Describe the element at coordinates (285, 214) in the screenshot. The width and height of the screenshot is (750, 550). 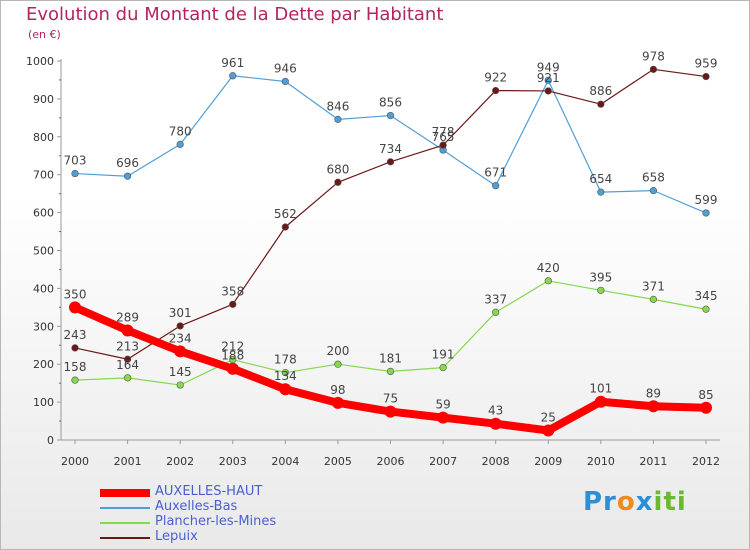
I see `data-label: 562` at that location.